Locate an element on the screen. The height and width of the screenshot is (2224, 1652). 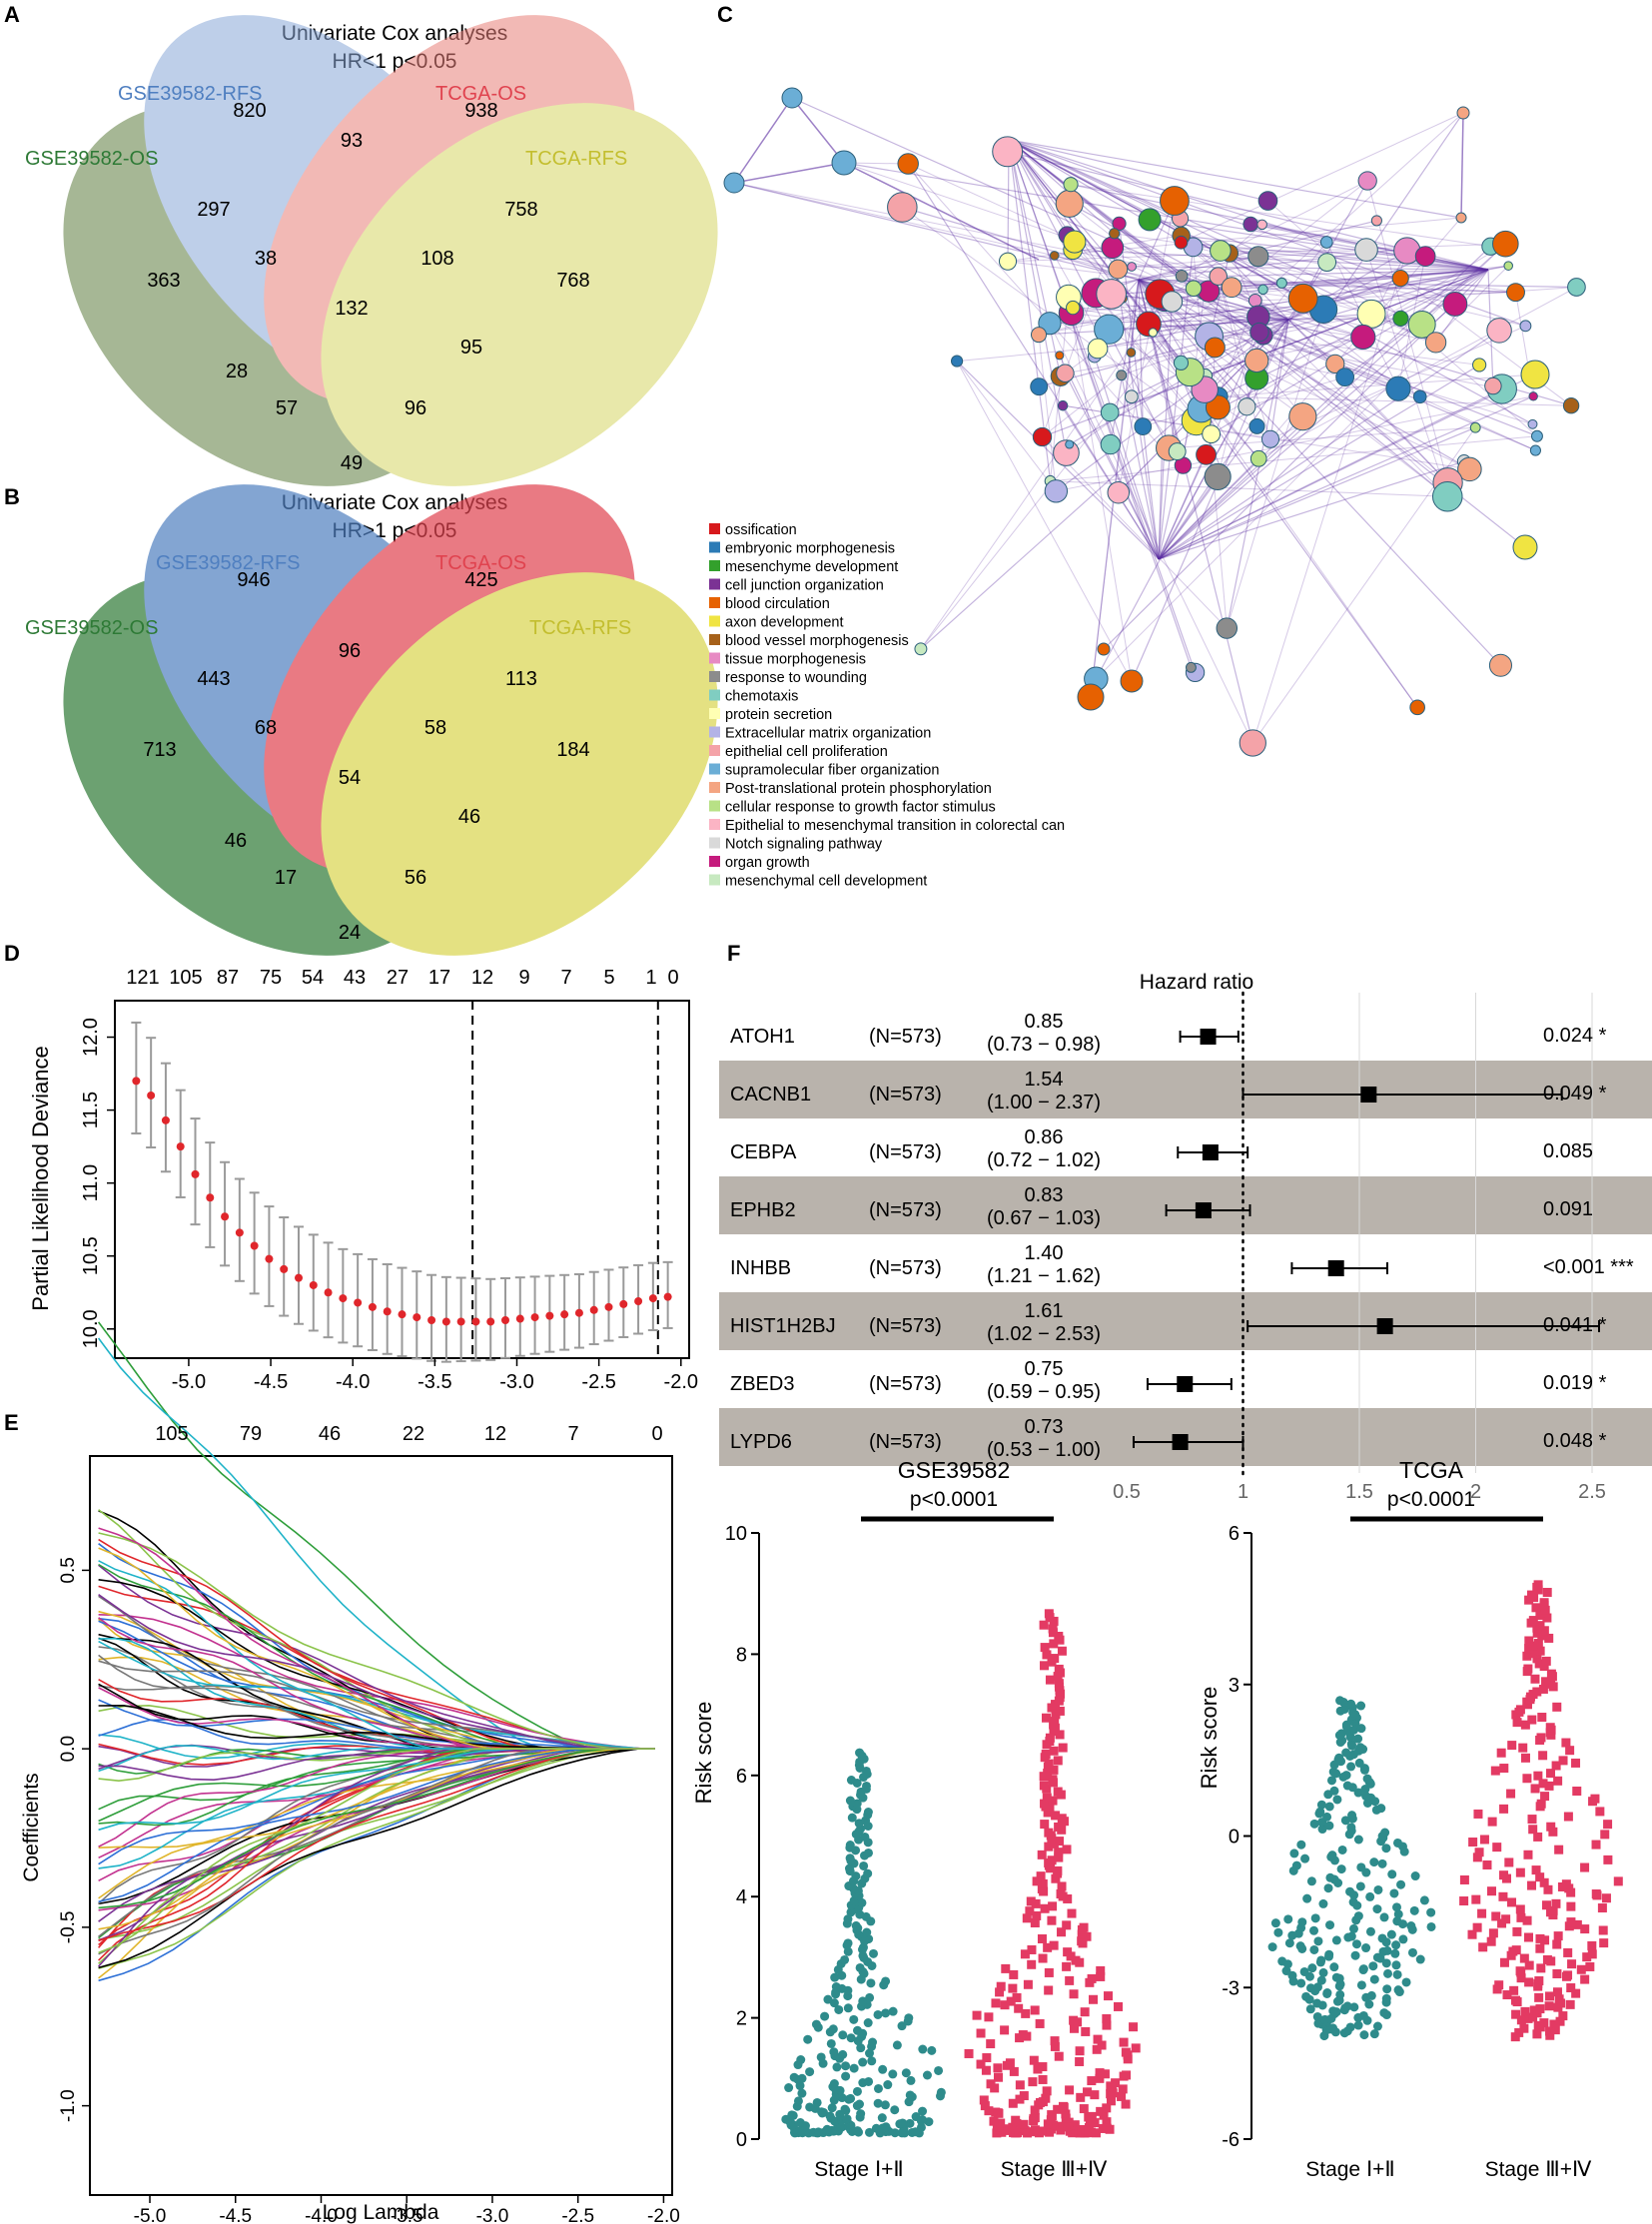
y-tick-label: 0.5 is located at coordinates (68, 1570).